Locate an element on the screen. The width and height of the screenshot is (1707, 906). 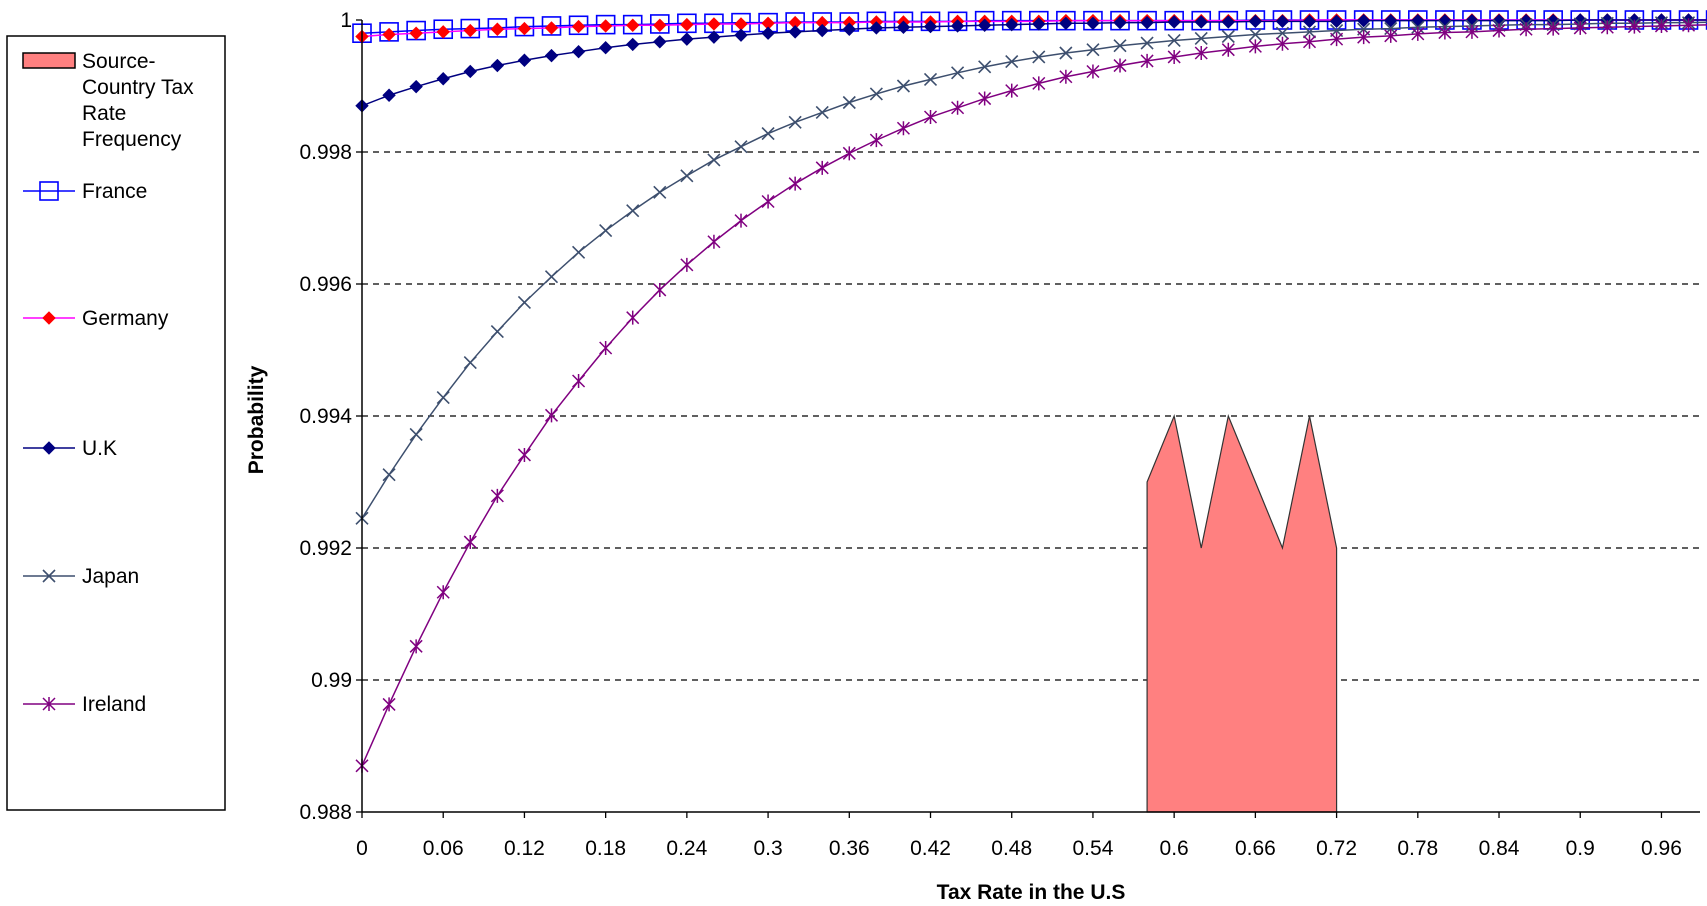
x-tick-label: 0.72 is located at coordinates (1336, 848).